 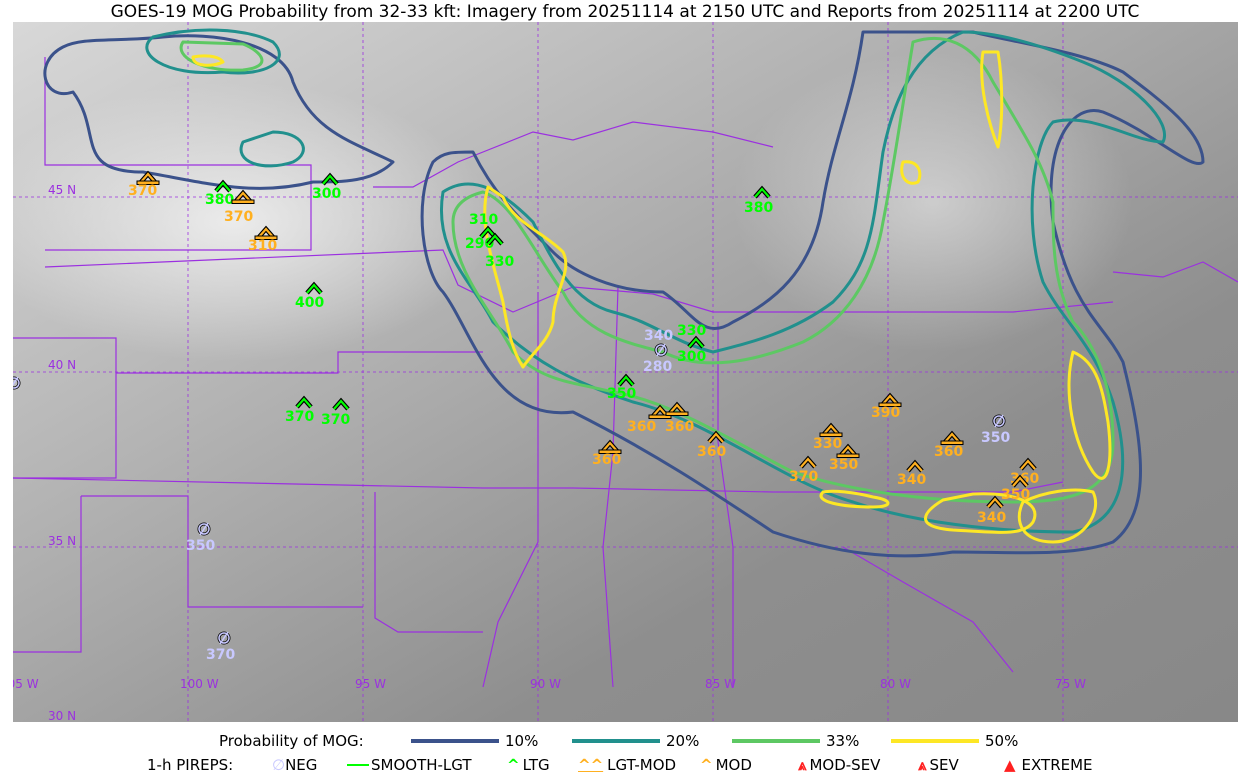 I want to click on mod-sev-icon: ⩓, so click(x=802, y=765).